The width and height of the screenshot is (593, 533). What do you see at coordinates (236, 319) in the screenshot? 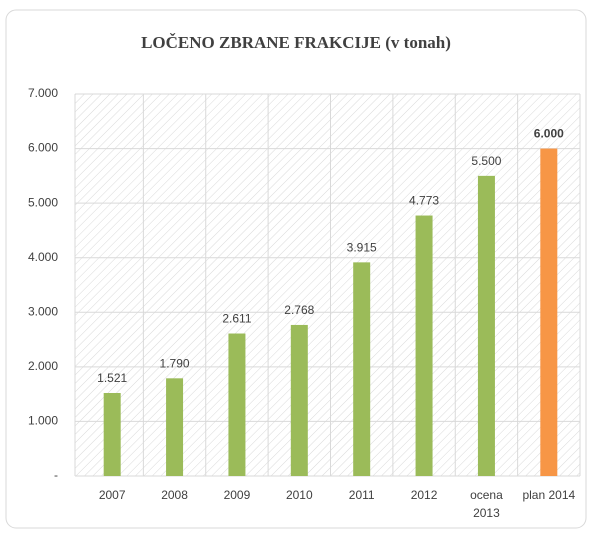
I see `value-label: 2.611` at bounding box center [236, 319].